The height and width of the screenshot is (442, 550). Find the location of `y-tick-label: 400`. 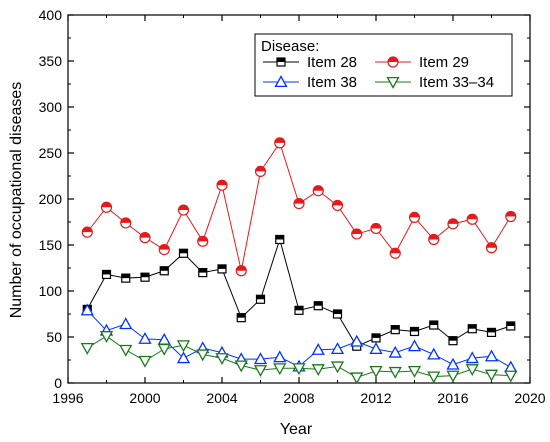

y-tick-label: 400 is located at coordinates (51, 15).